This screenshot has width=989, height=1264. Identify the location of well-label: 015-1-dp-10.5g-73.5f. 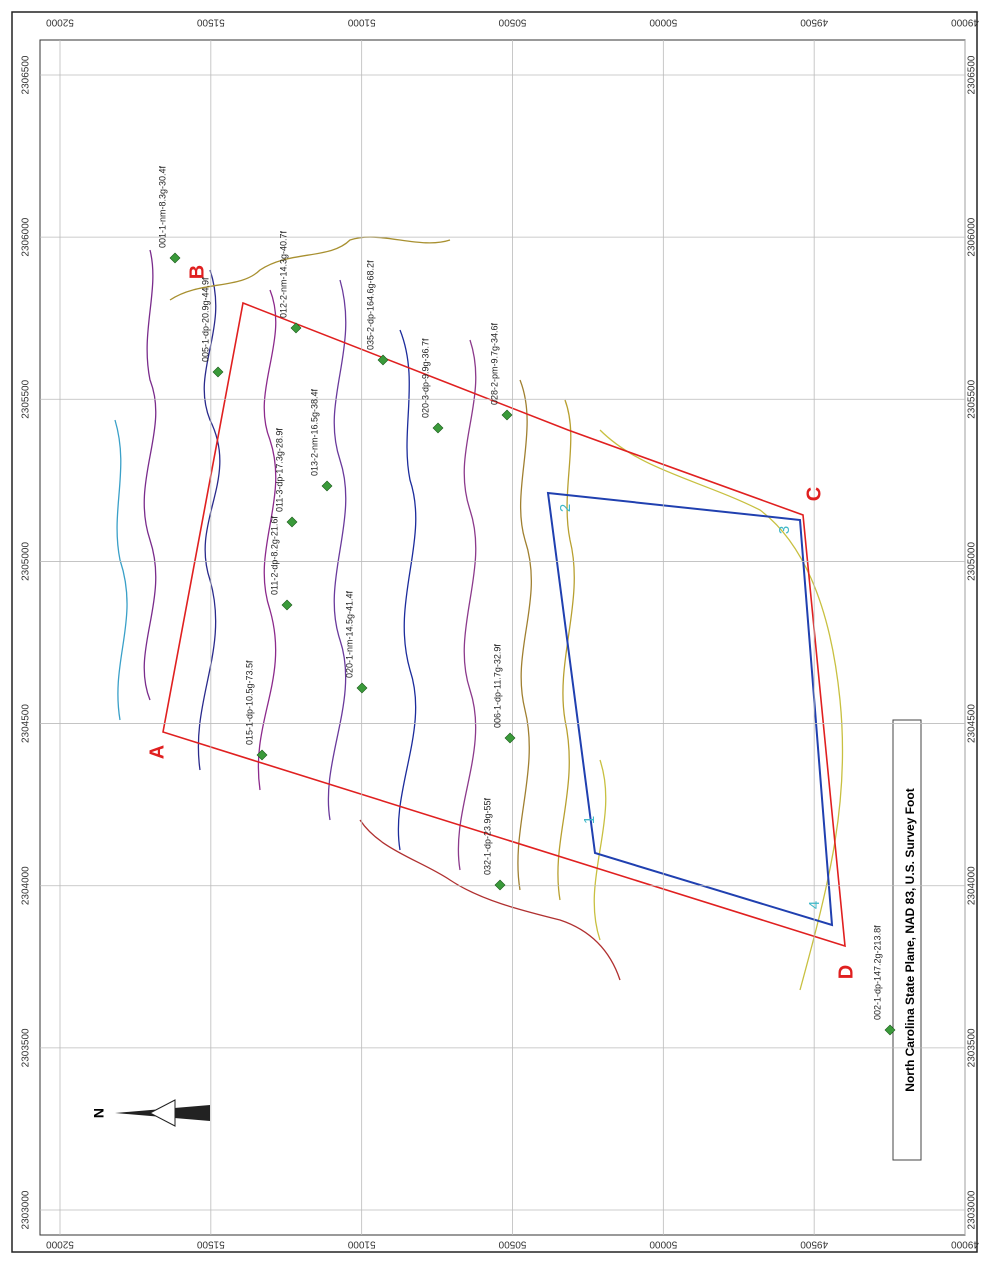
(249, 702).